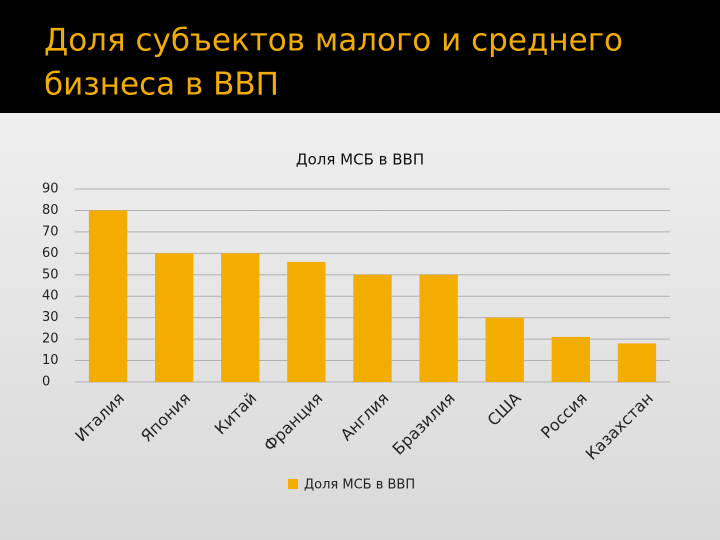  What do you see at coordinates (50, 231) in the screenshot?
I see `y-tick-label: 70` at bounding box center [50, 231].